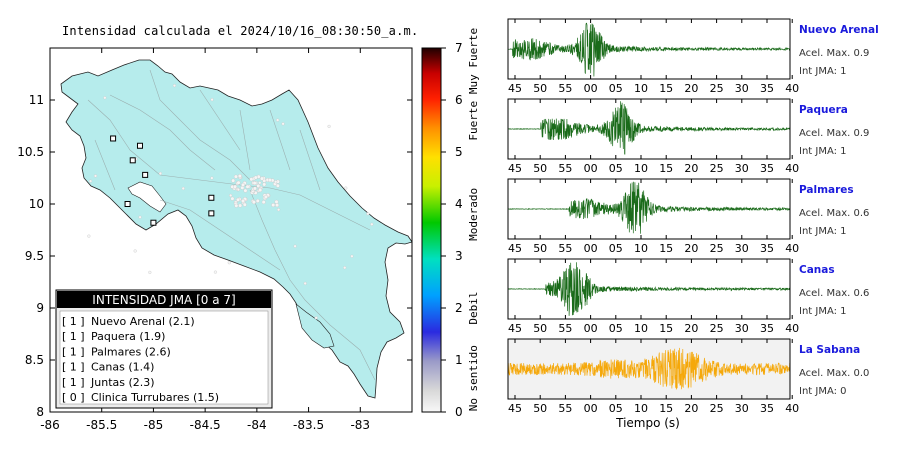 This screenshot has width=910, height=460. Describe the element at coordinates (154, 425) in the screenshot. I see `lon-tick-label: -85` at that location.